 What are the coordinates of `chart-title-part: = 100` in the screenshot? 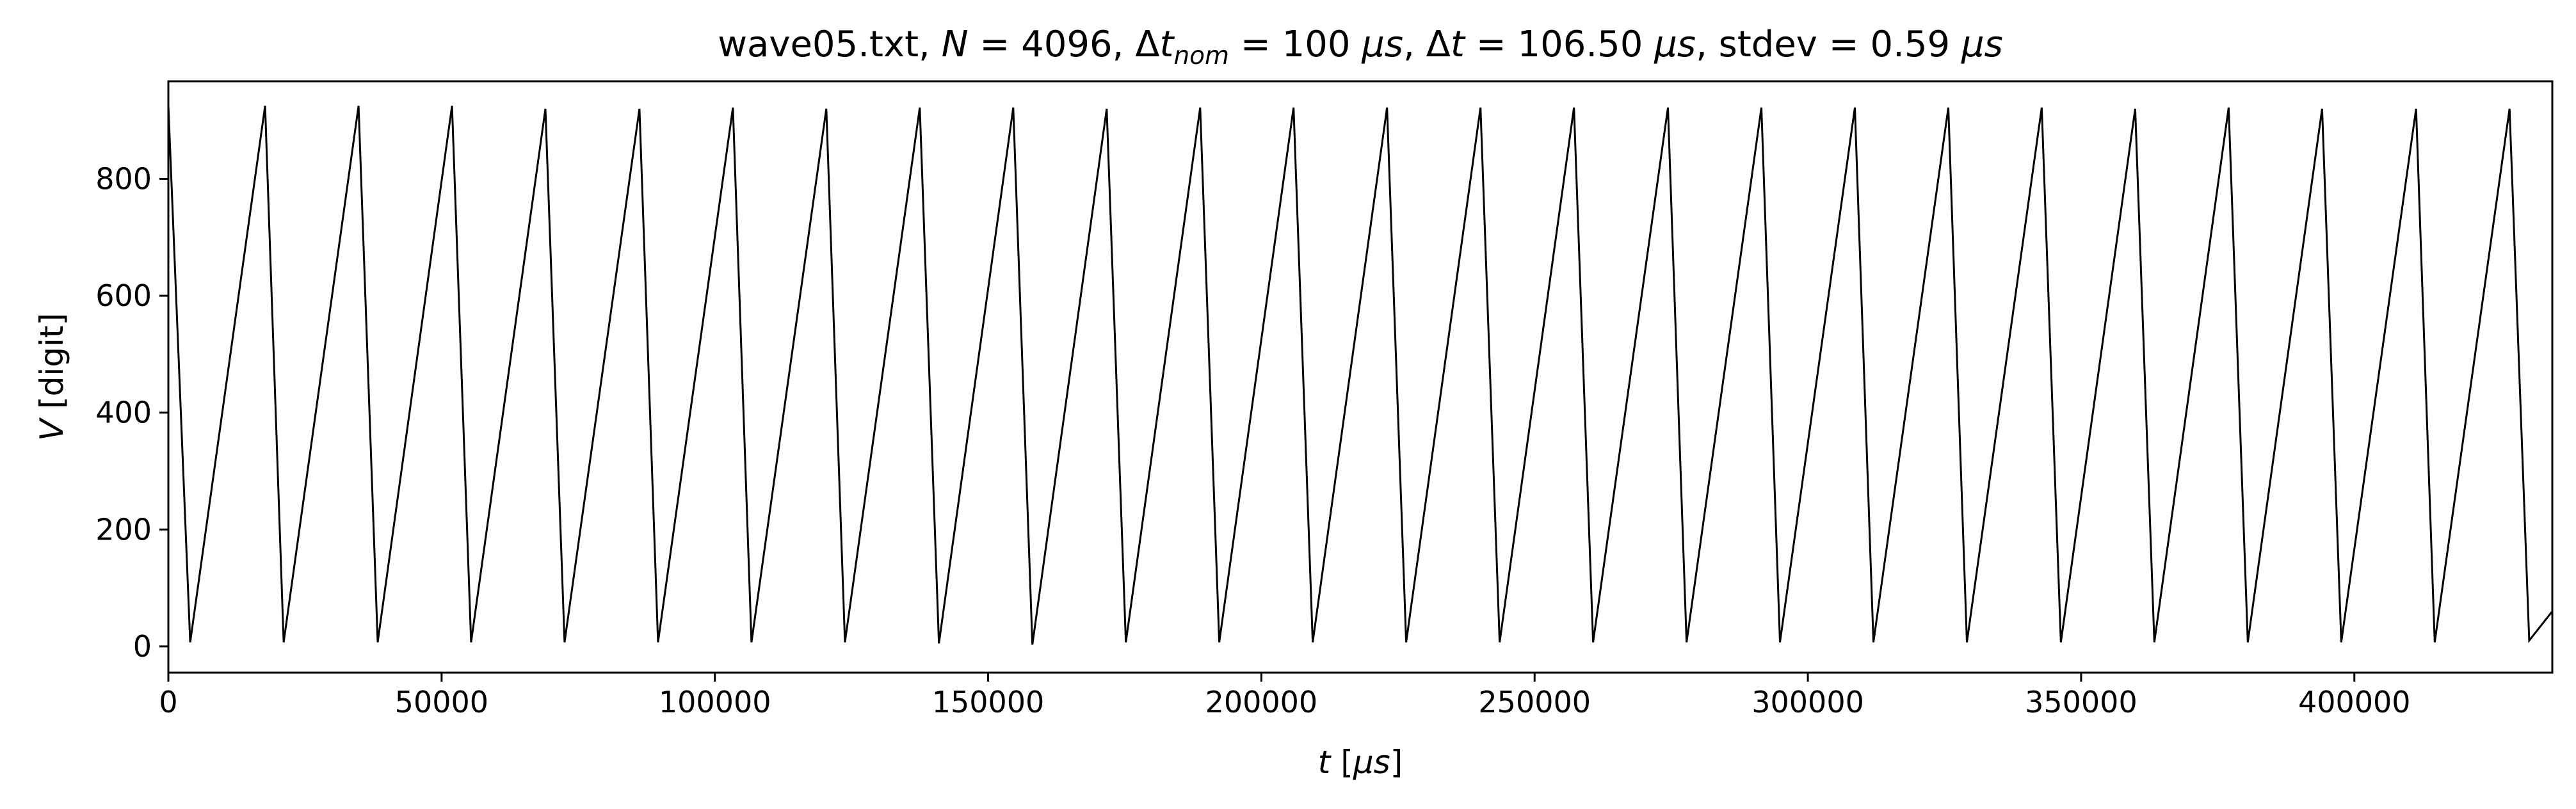 It's located at (1295, 44).